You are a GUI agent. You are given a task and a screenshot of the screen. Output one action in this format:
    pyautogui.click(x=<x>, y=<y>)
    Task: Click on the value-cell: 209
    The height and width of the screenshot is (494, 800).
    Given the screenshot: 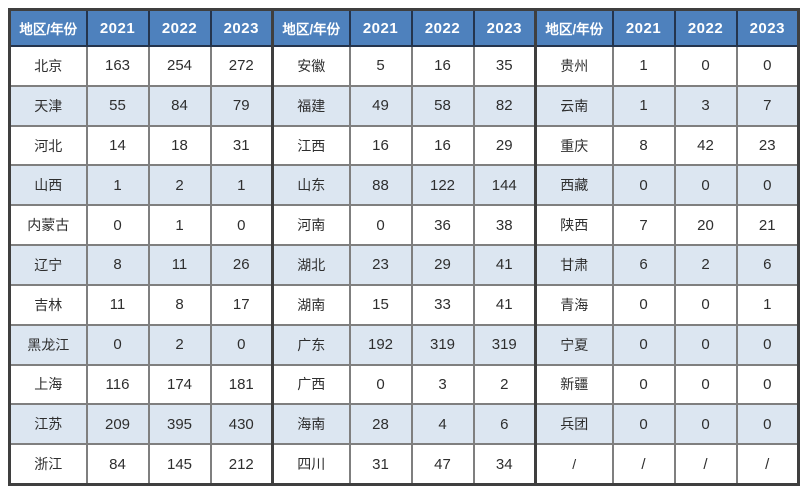 What is the action you would take?
    pyautogui.click(x=117, y=424)
    